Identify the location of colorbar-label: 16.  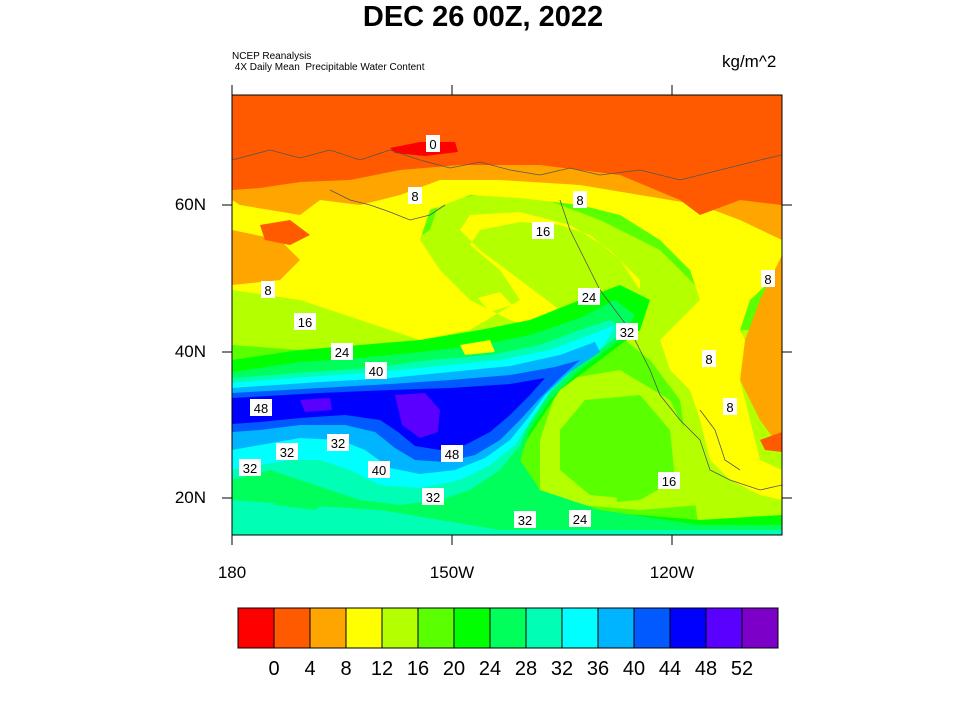
(418, 669).